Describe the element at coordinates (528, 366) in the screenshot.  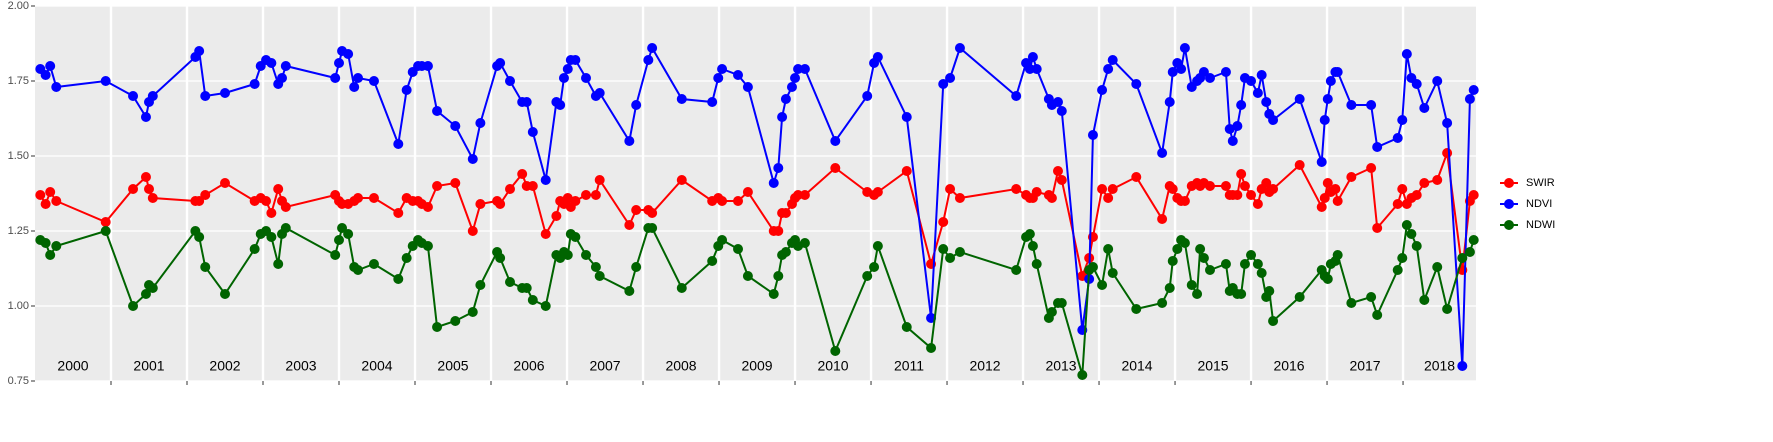
I see `year-label: 2006` at that location.